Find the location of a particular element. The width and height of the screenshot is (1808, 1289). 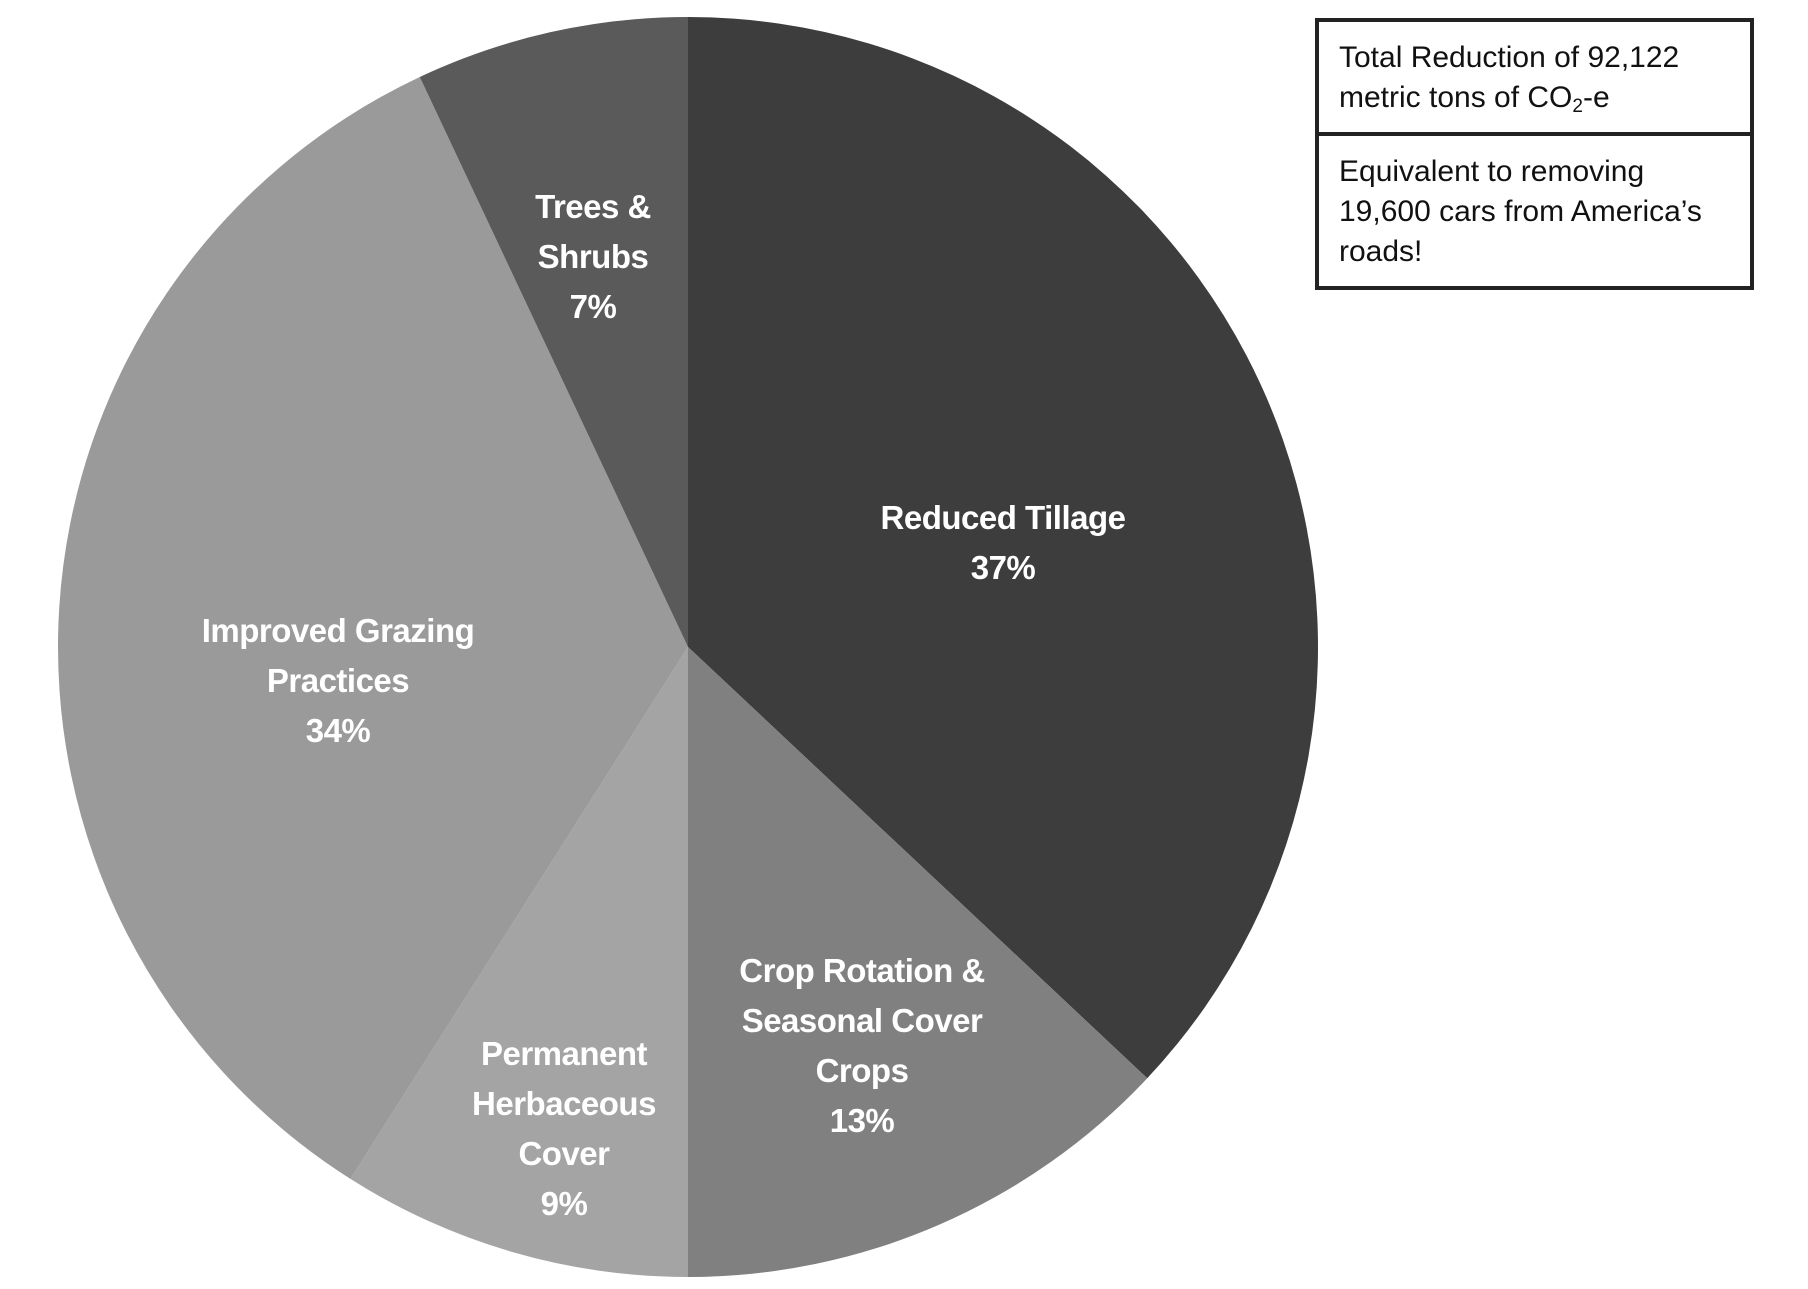

slice-name-label: Trees & is located at coordinates (593, 206).